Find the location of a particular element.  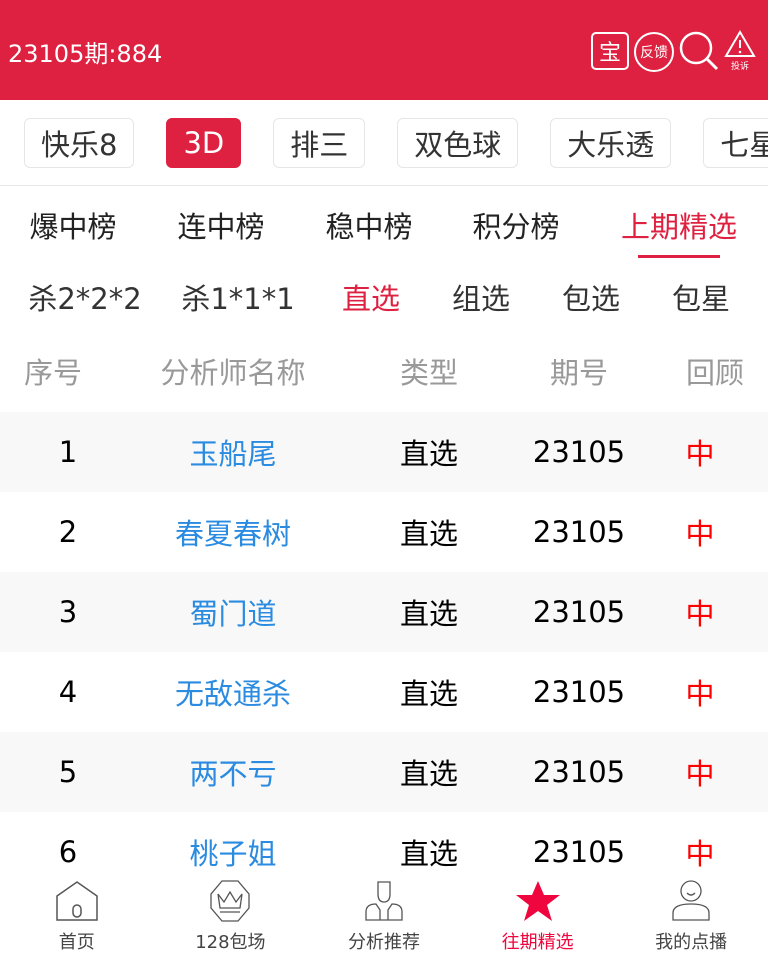

col-review: 回顾 is located at coordinates (715, 373).